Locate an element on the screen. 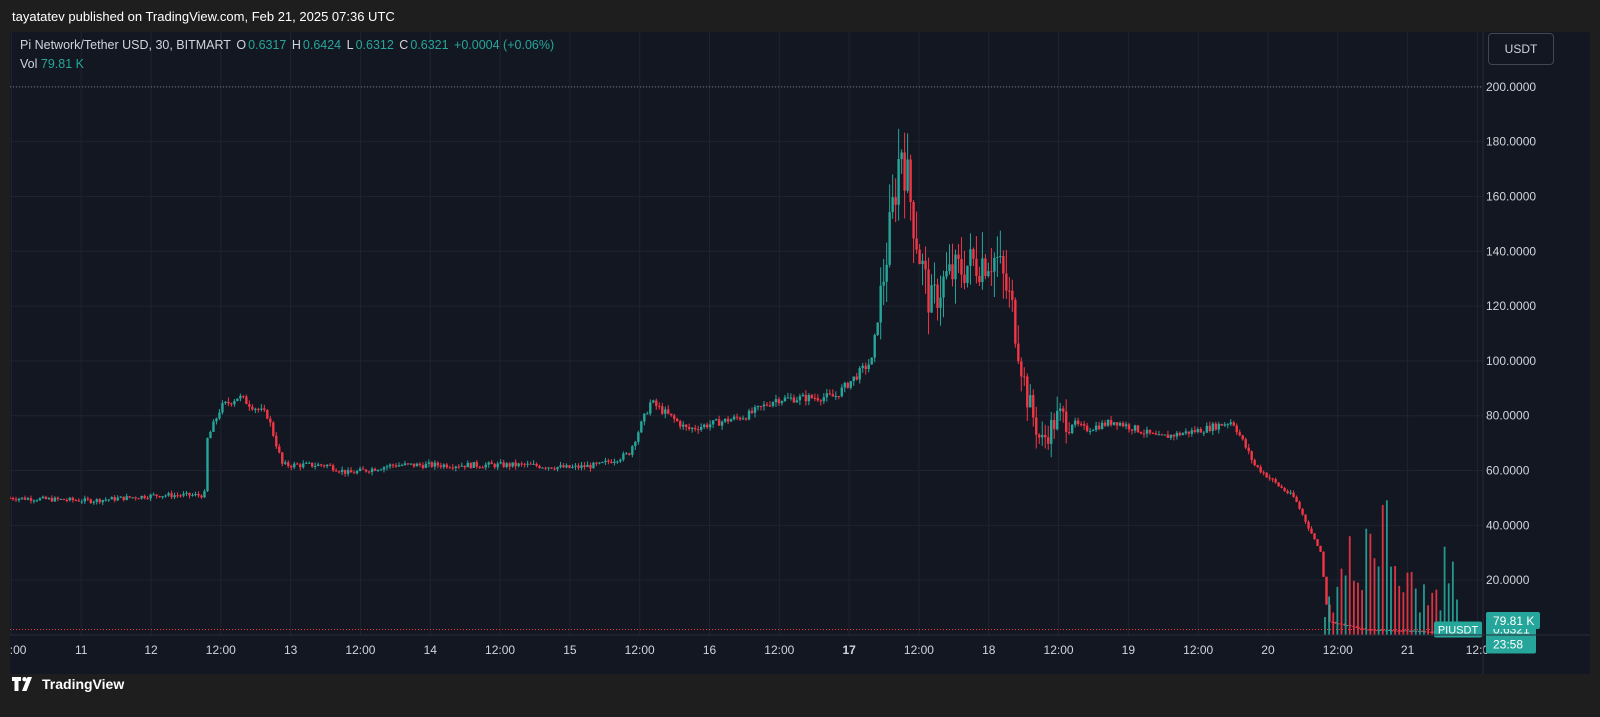 This screenshot has width=1600, height=717. vol-label: Vol is located at coordinates (29, 64).